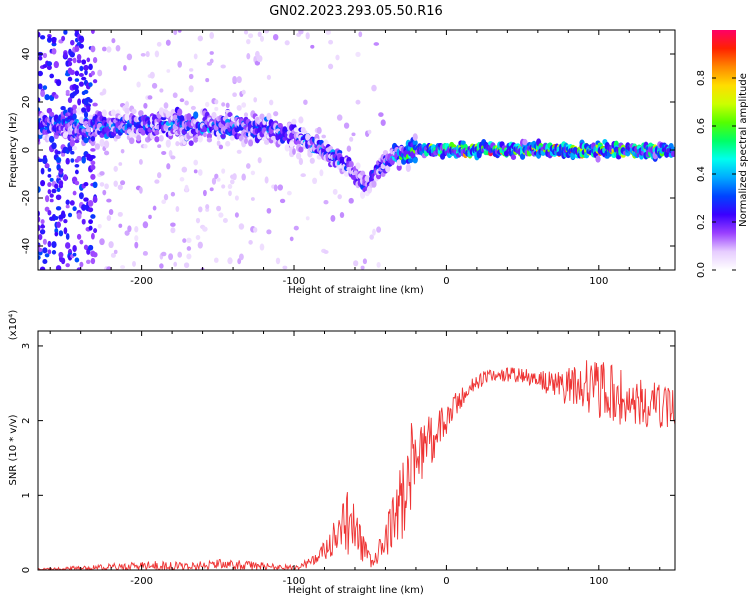  I want to click on snr-y-tick-label: 0, so click(26, 570).